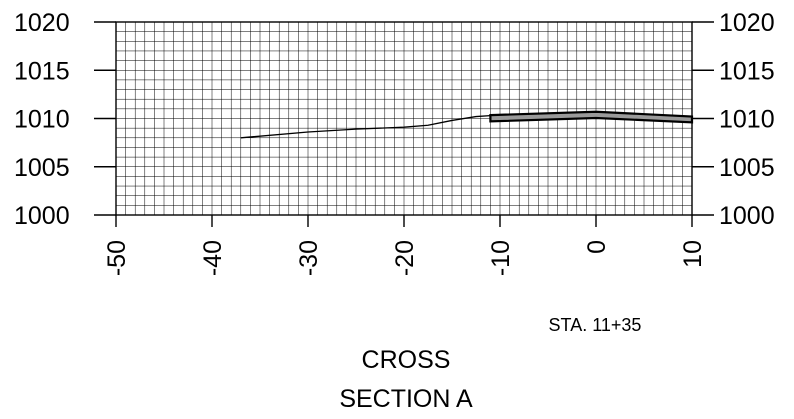 The height and width of the screenshot is (419, 794). Describe the element at coordinates (42, 23) in the screenshot. I see `y-tick-label-left: 1020` at that location.